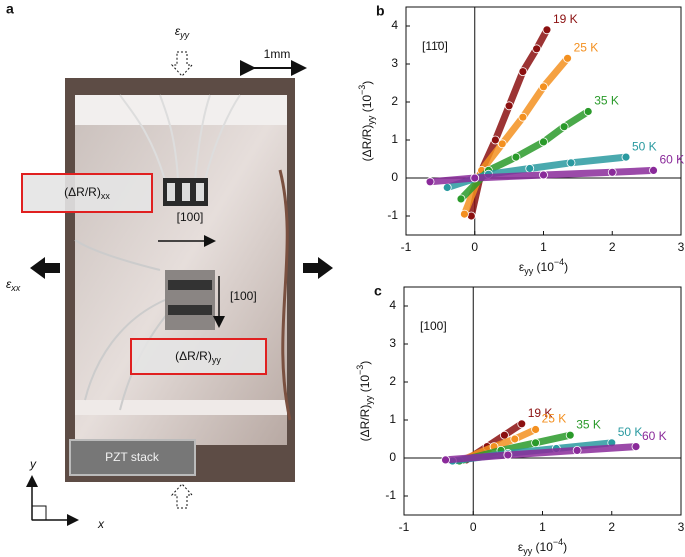 This screenshot has width=685, height=557. I want to click on box-label: (ΔR/R)xx, so click(87, 193).